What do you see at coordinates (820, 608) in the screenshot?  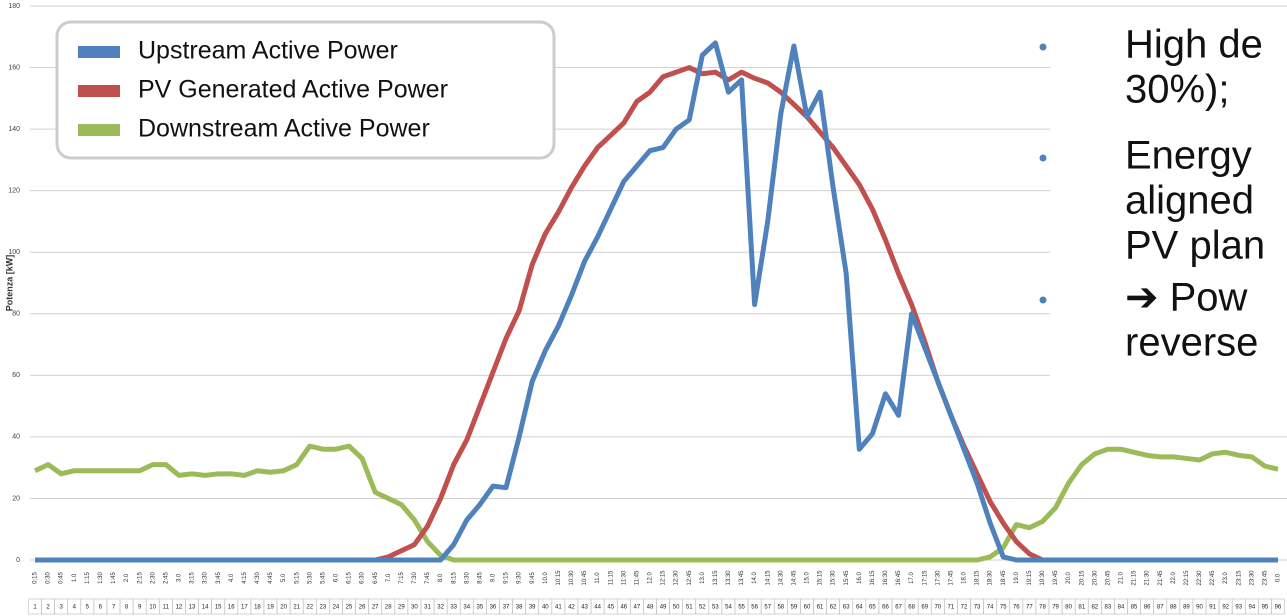 I see `index-label: 61` at bounding box center [820, 608].